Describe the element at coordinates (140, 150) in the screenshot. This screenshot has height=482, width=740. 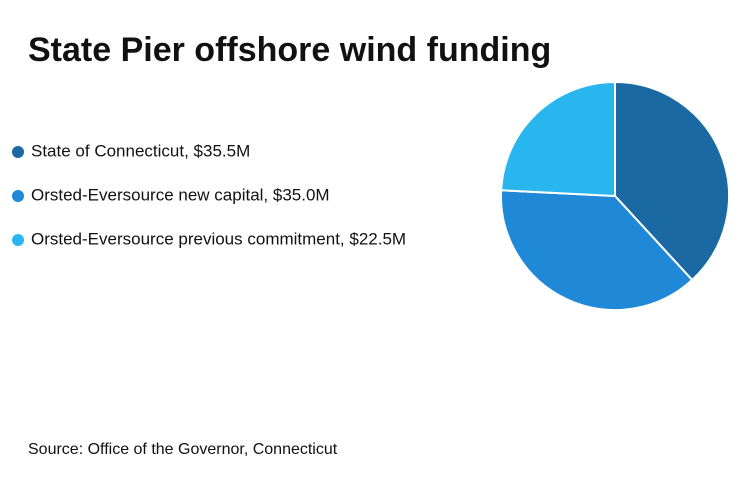
I see `legend-label: State of Connecticut, $35.5M` at that location.